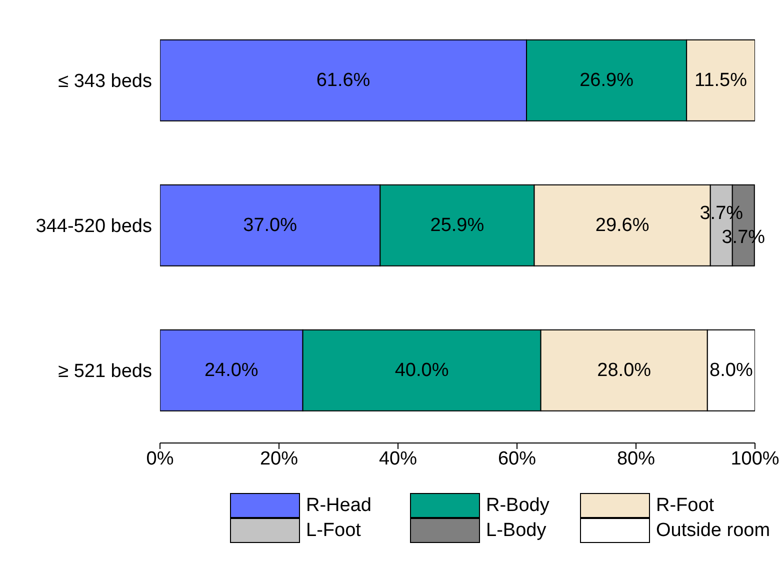 This screenshot has width=783, height=570. What do you see at coordinates (517, 459) in the screenshot?
I see `x-tick-label: 60%` at bounding box center [517, 459].